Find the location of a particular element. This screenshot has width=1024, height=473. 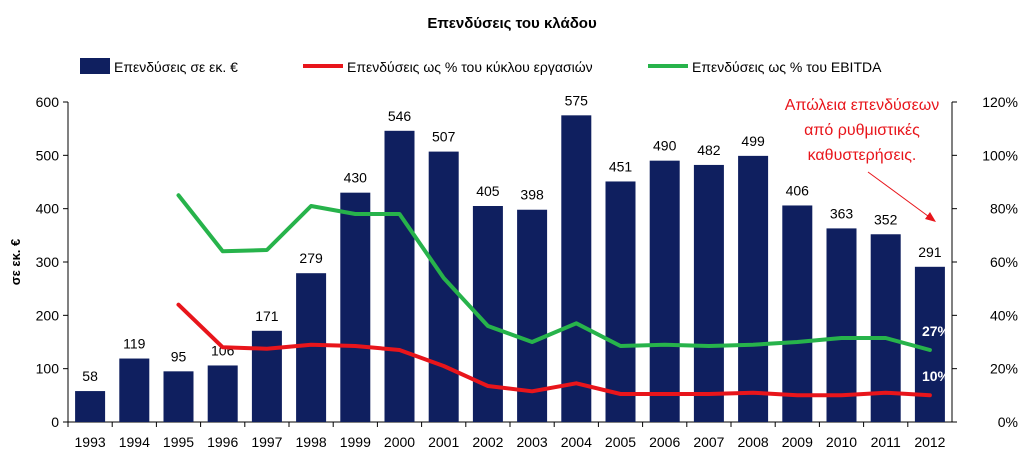

x-tick-label: 2006 is located at coordinates (664, 442).